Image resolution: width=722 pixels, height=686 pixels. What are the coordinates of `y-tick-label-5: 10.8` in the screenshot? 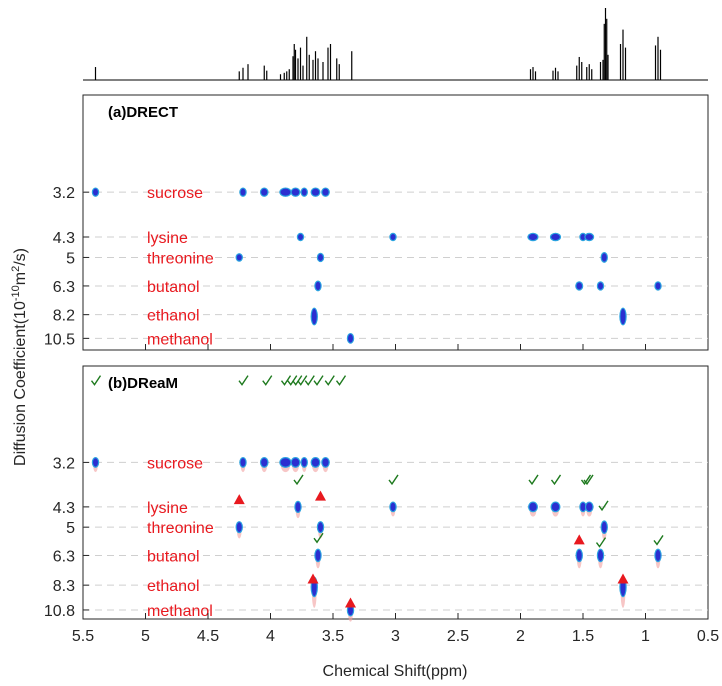 It's located at (59, 611).